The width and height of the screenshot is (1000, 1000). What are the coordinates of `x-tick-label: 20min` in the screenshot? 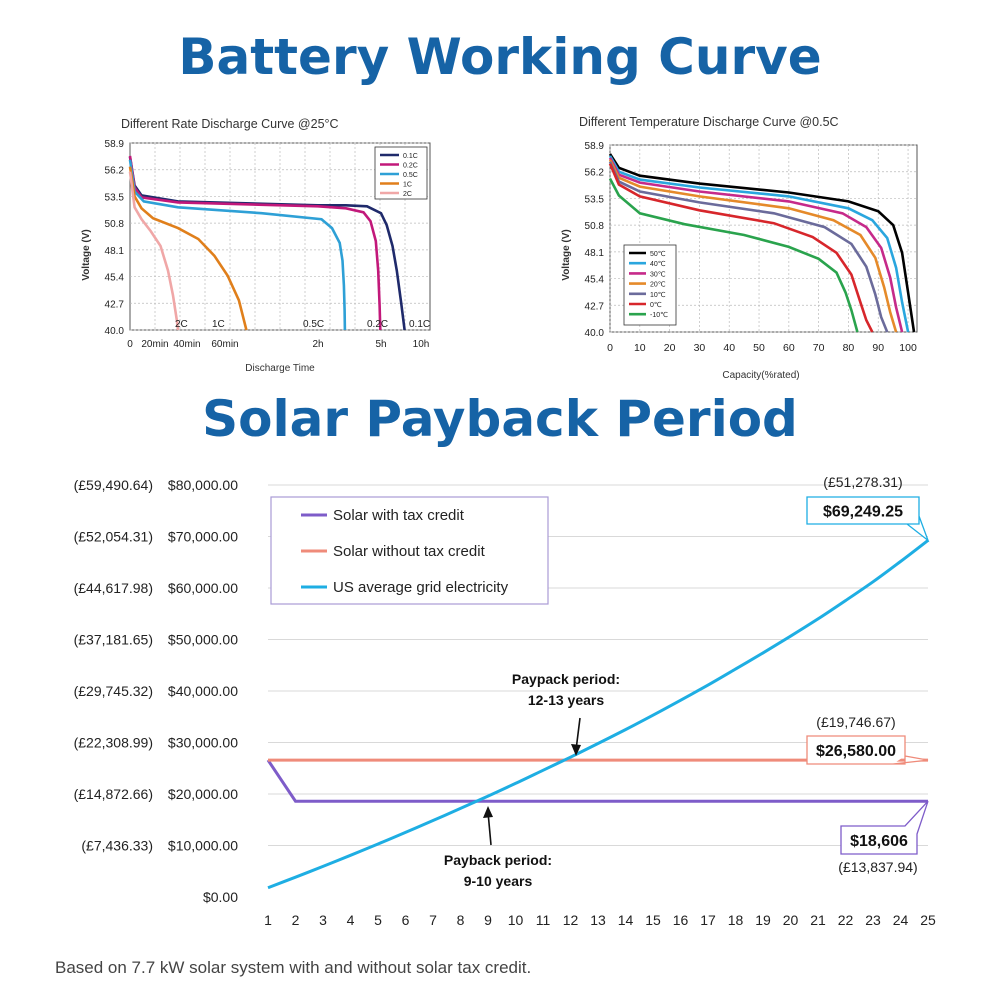 It's located at (154, 344).